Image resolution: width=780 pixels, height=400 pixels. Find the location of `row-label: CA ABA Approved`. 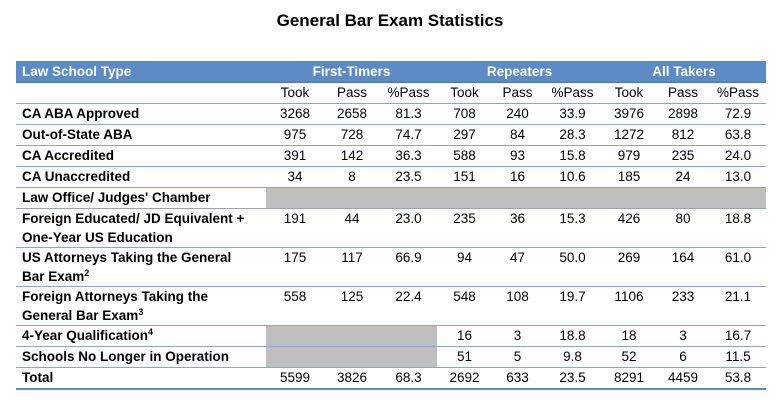

row-label: CA ABA Approved is located at coordinates (141, 114).